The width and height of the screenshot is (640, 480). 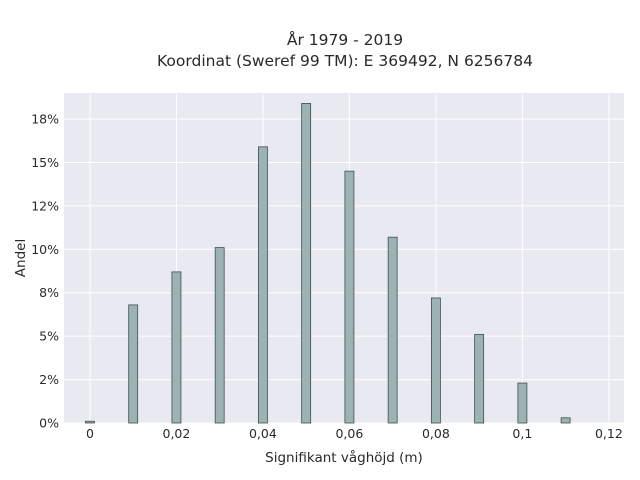 What do you see at coordinates (344, 457) in the screenshot?
I see `x-axis-label: Signifikant våghöjd (m)` at bounding box center [344, 457].